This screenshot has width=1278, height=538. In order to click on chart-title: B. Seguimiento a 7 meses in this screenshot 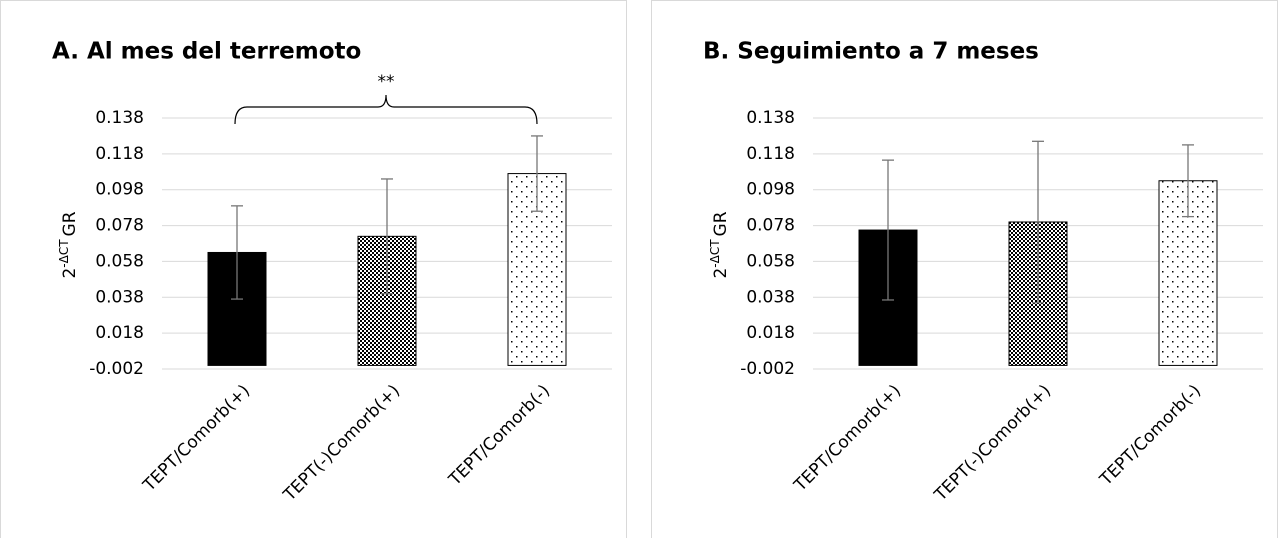, I will do `click(871, 52)`.